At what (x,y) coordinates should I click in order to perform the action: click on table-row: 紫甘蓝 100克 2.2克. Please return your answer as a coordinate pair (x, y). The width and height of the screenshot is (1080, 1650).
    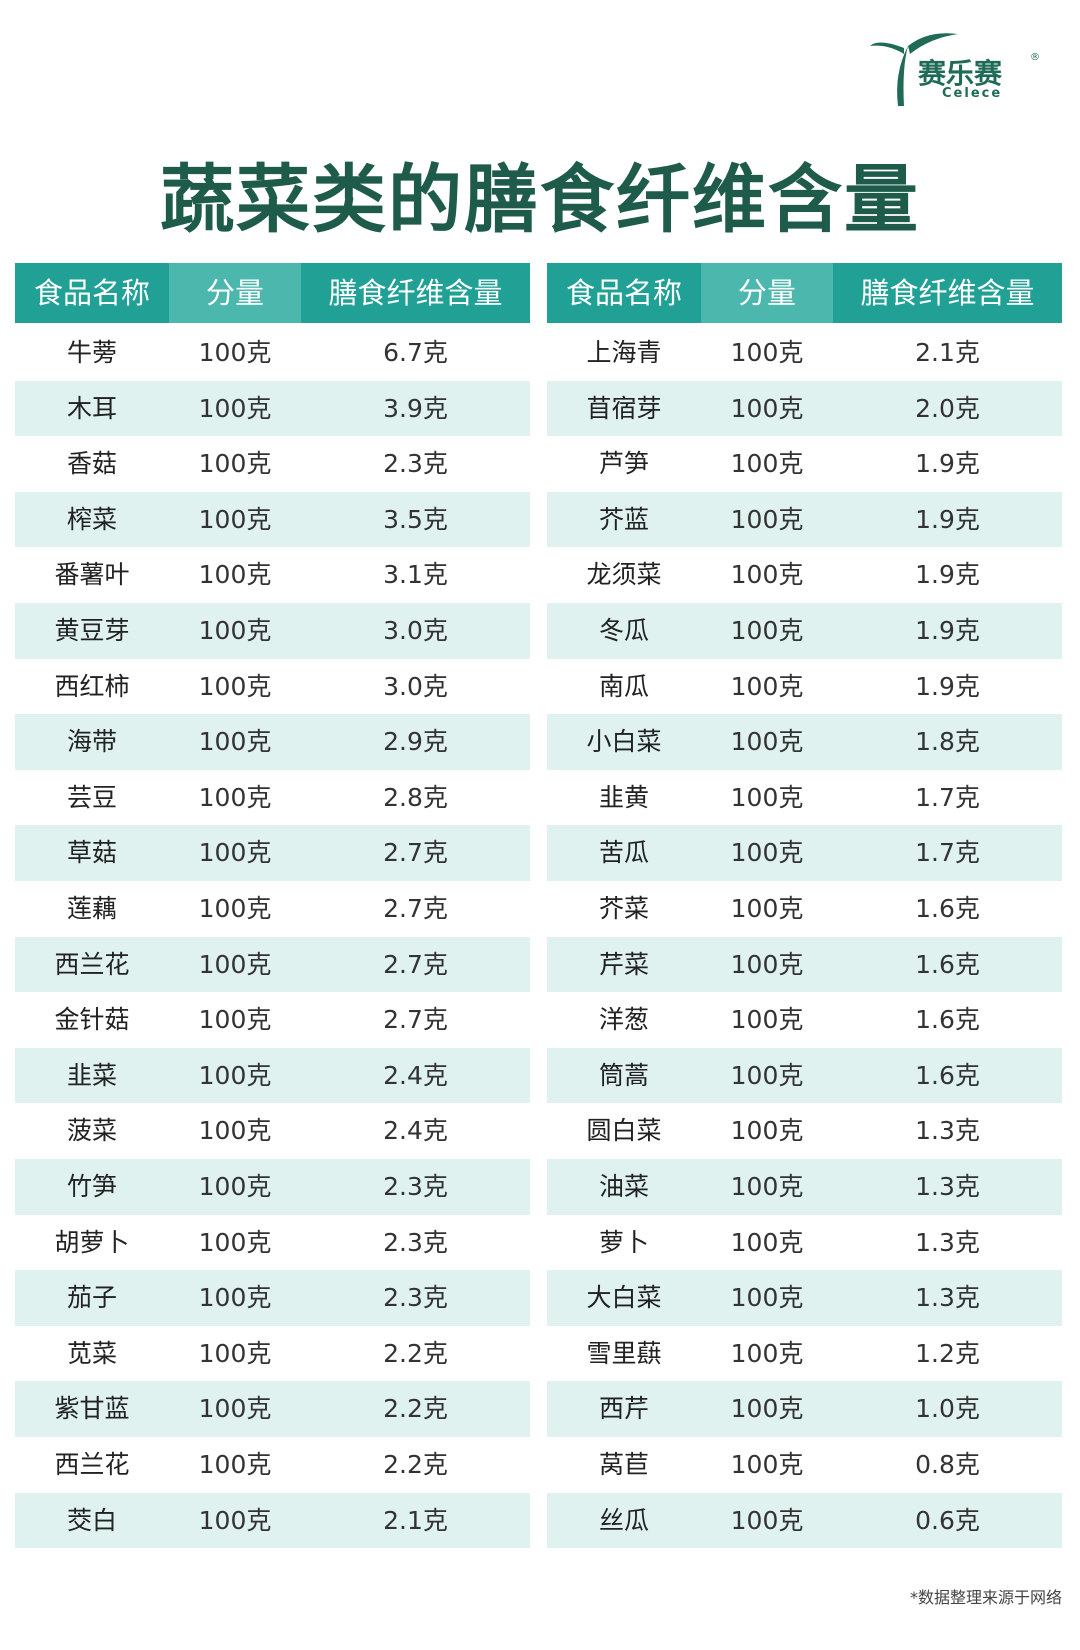
    Looking at the image, I should click on (272, 1409).